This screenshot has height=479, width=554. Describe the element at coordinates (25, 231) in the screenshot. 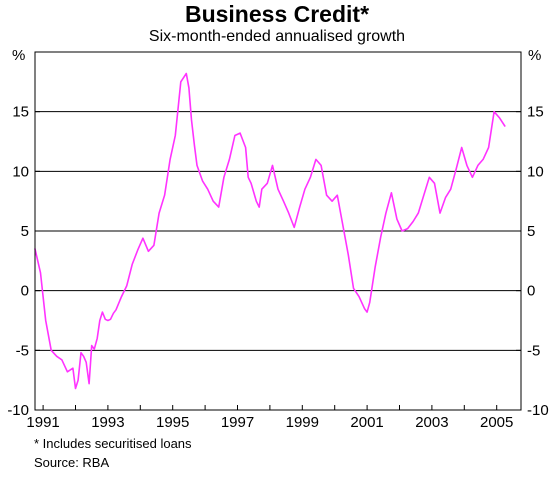

I see `ytick-label-left: 5` at that location.